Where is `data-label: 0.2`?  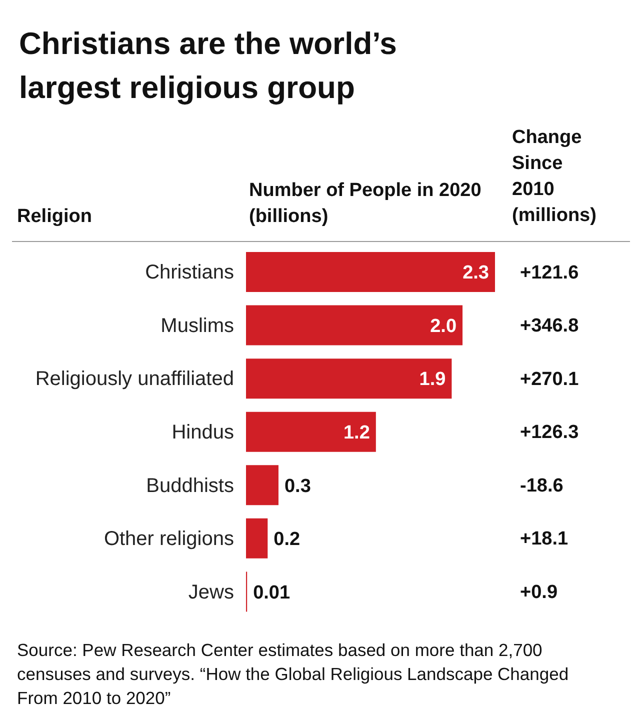 data-label: 0.2 is located at coordinates (287, 539).